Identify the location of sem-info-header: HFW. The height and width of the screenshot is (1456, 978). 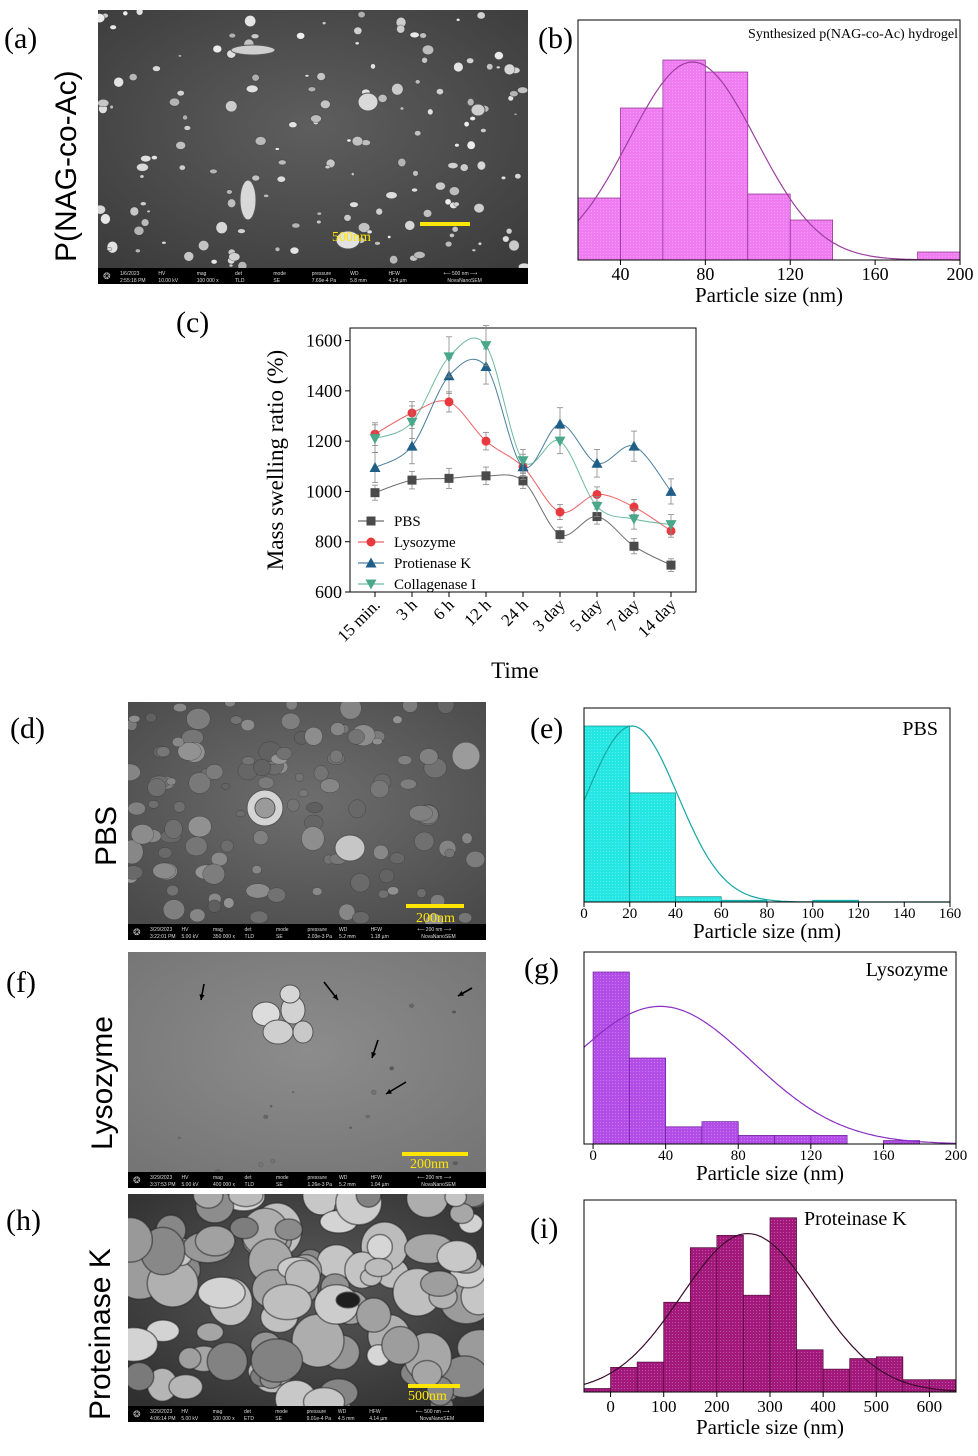
(377, 1178).